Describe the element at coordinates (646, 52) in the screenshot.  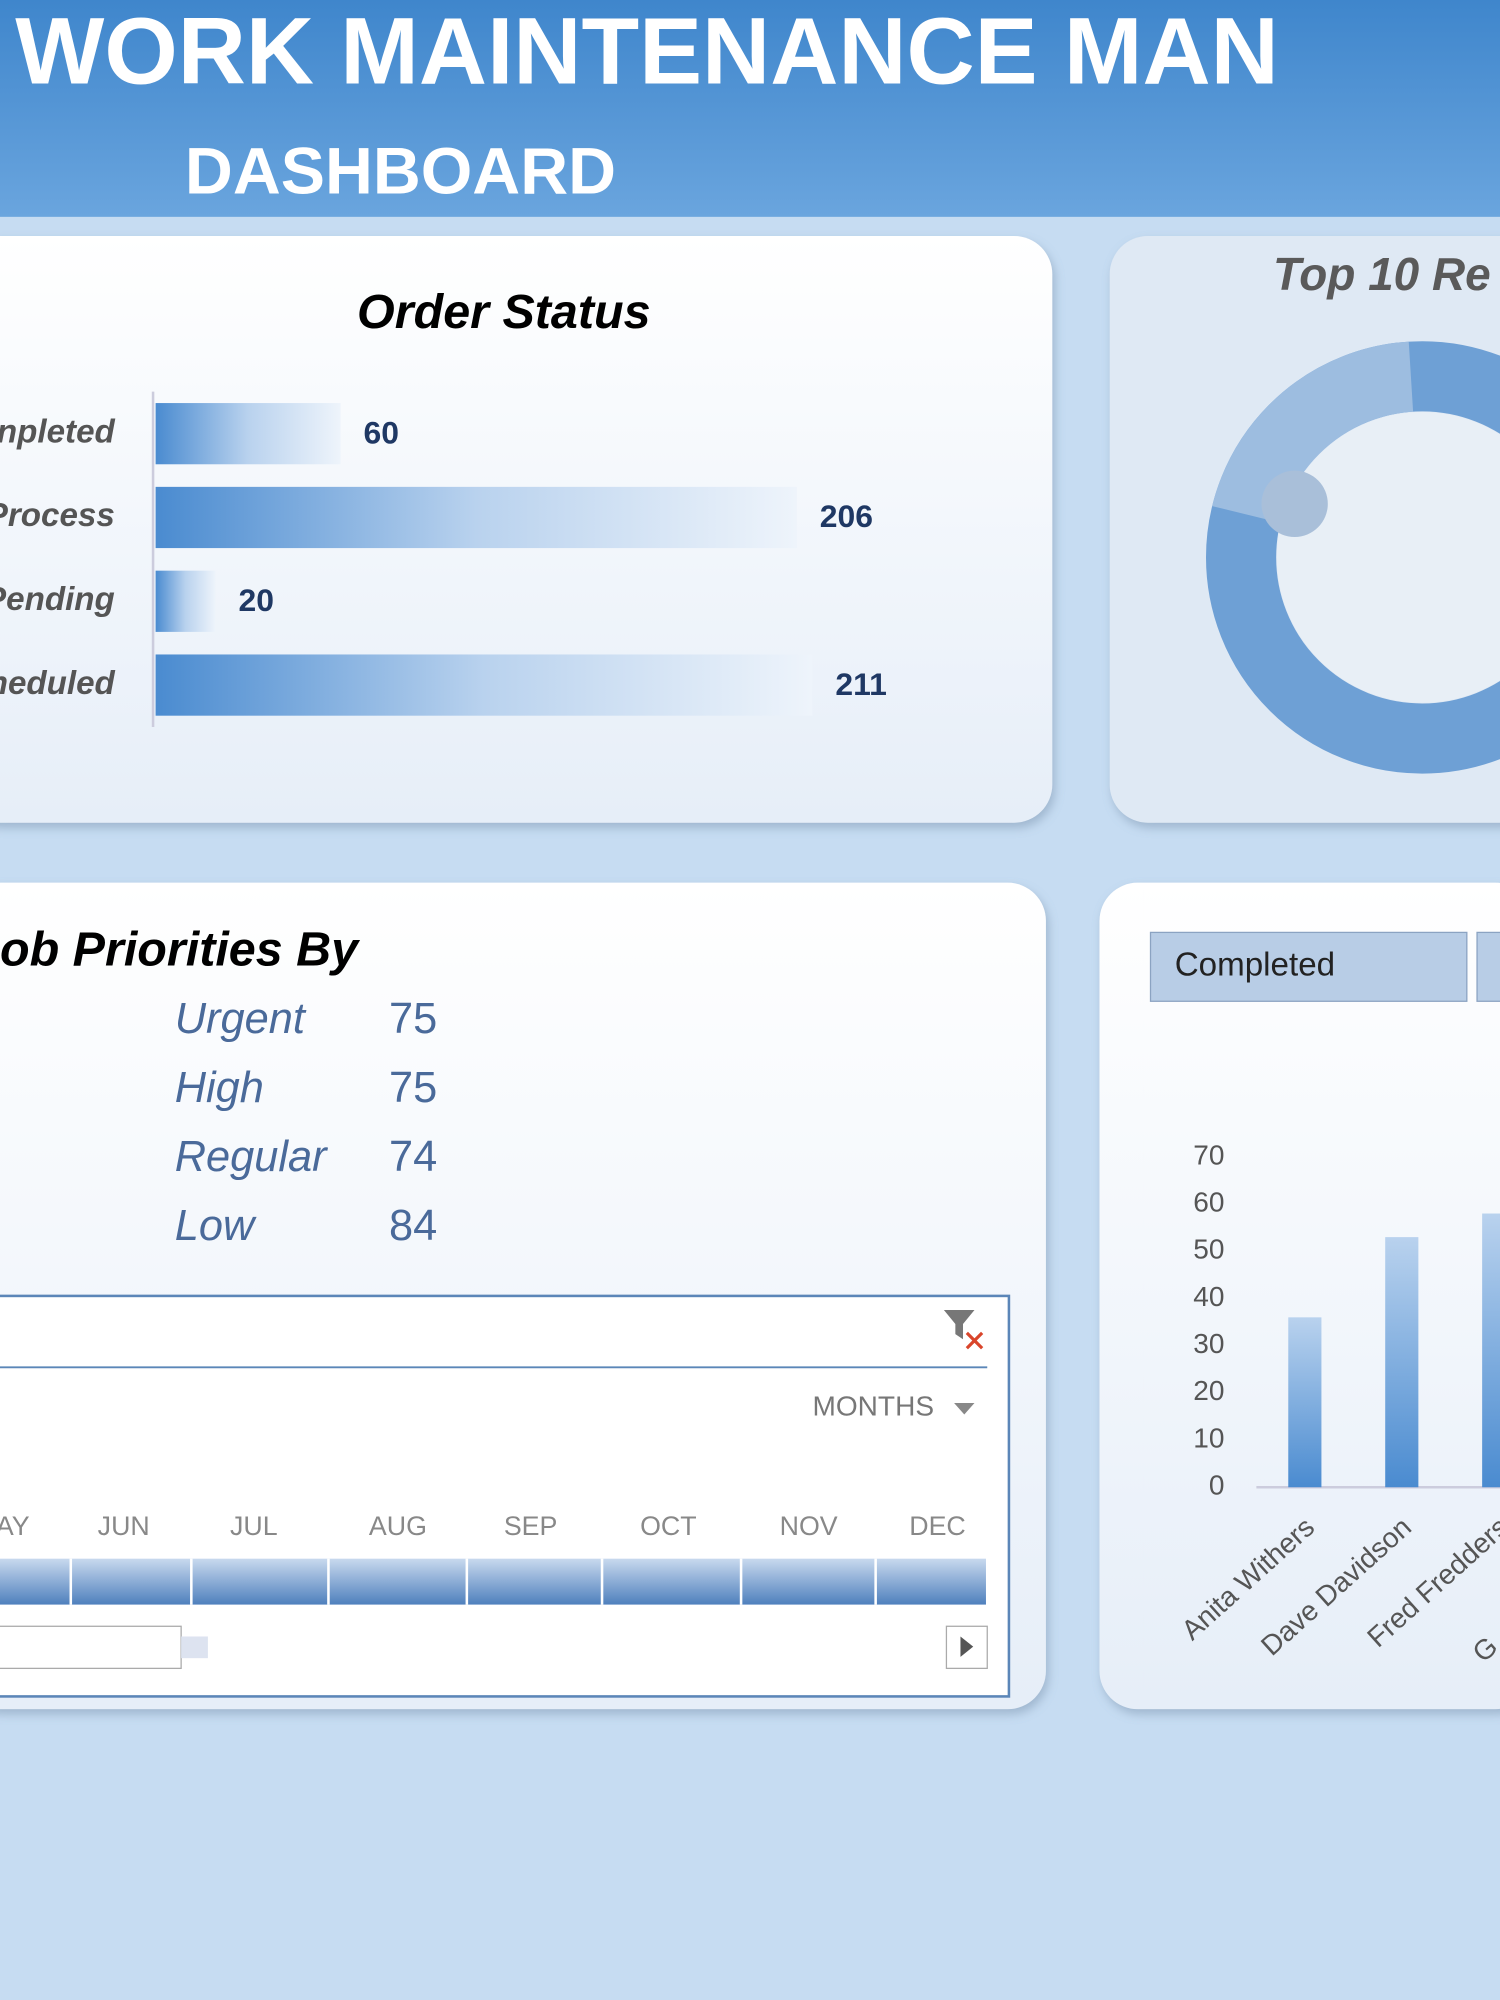
I see `header-title: WORK MAINTENANCE MAN` at that location.